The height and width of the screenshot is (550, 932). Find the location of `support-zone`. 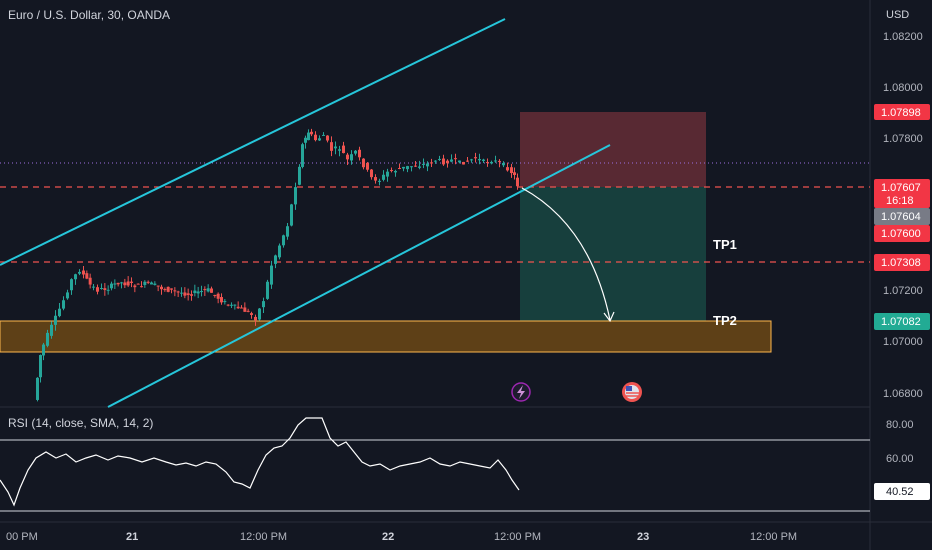

support-zone is located at coordinates (386, 336).